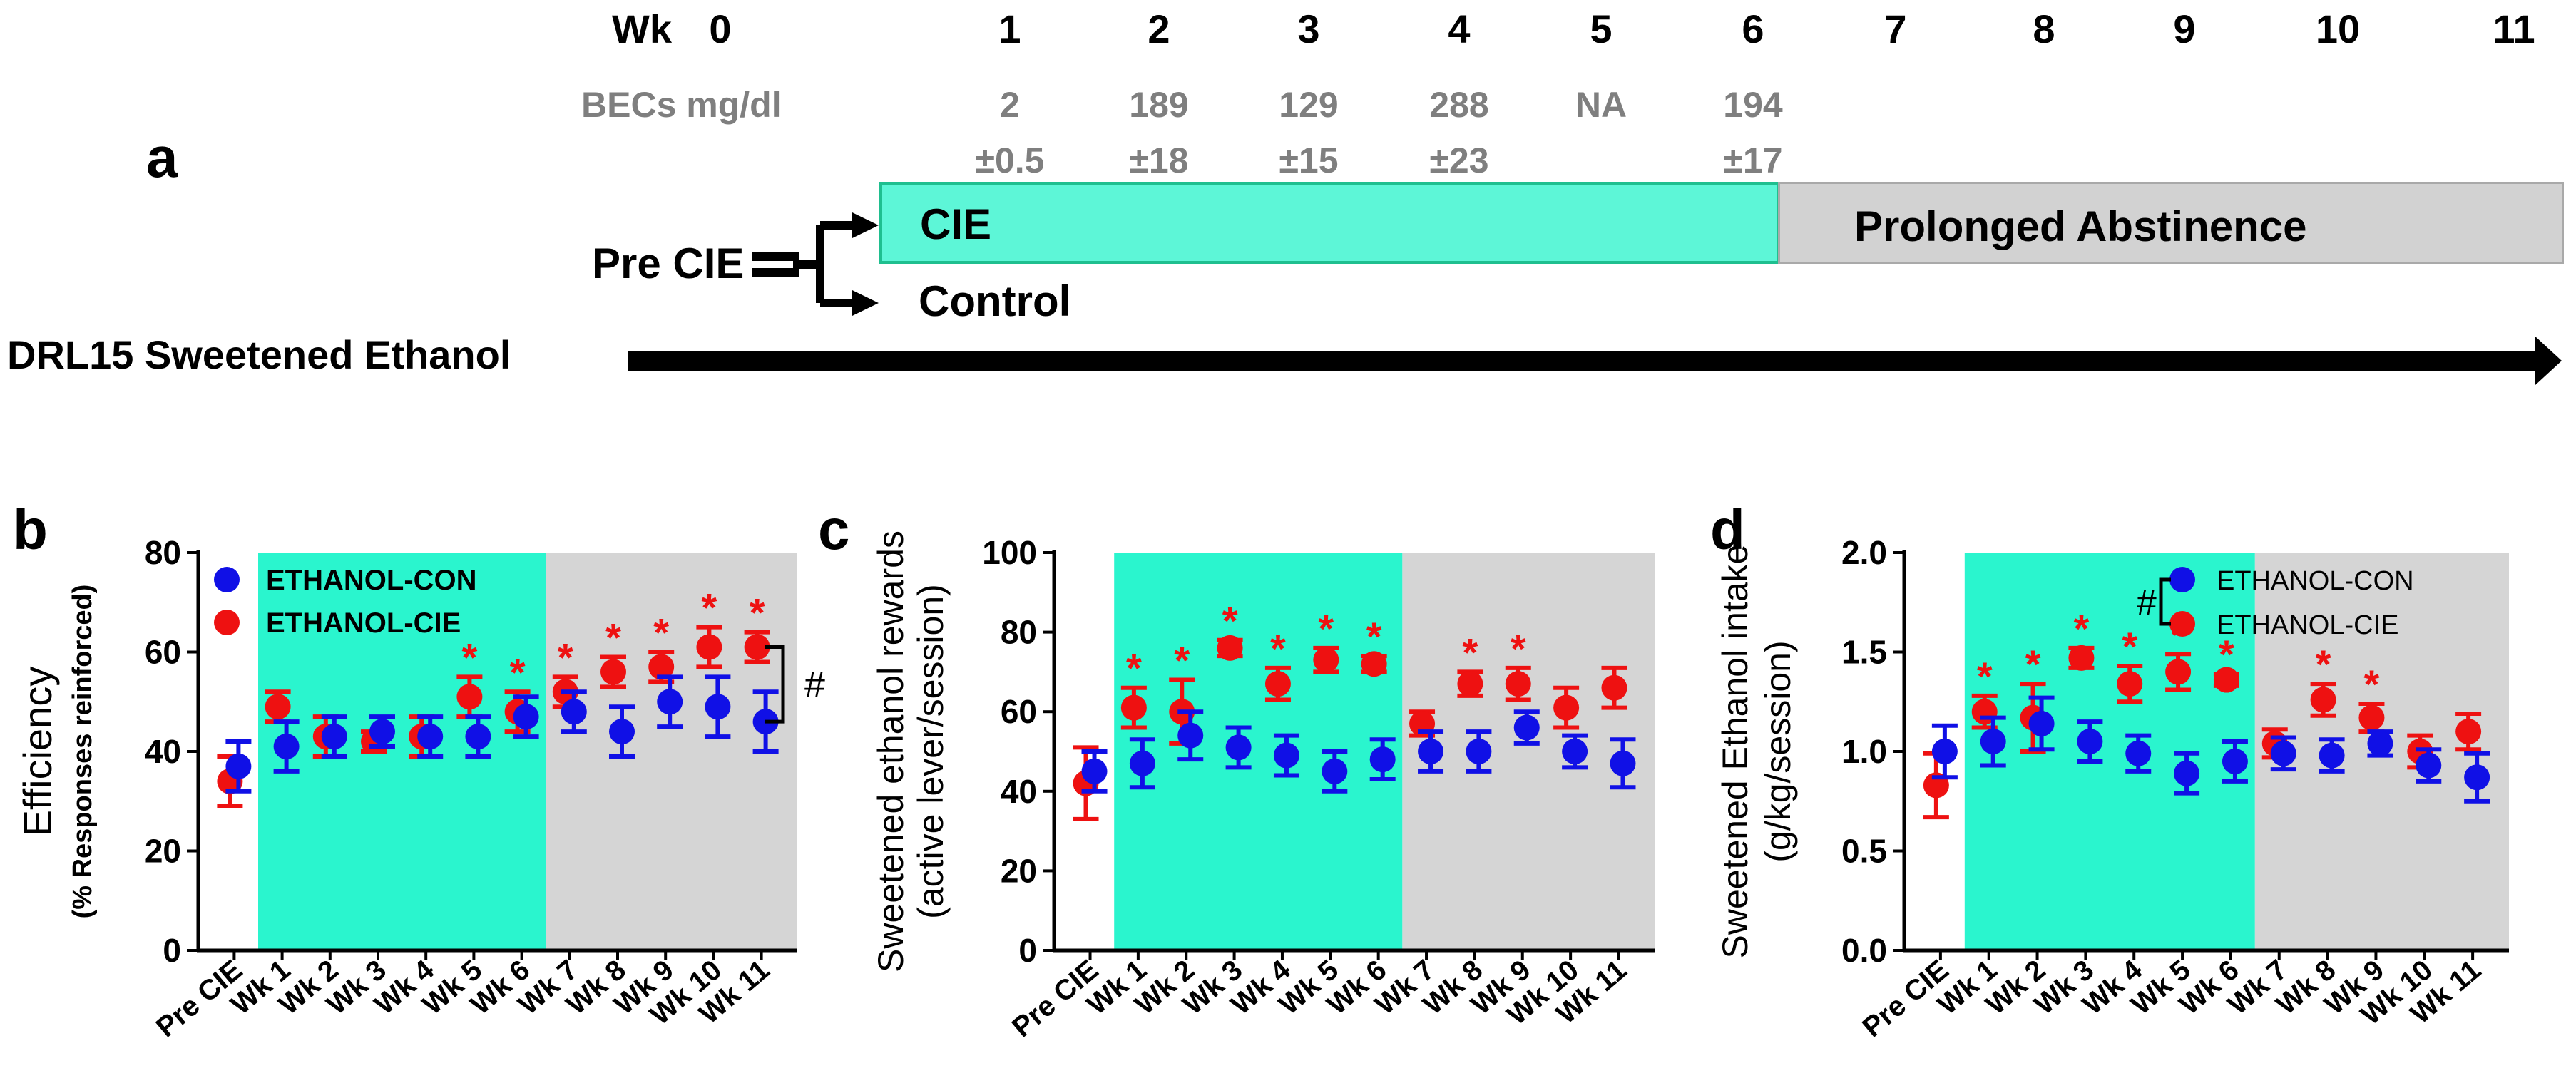  I want to click on week-number: 11, so click(2514, 28).